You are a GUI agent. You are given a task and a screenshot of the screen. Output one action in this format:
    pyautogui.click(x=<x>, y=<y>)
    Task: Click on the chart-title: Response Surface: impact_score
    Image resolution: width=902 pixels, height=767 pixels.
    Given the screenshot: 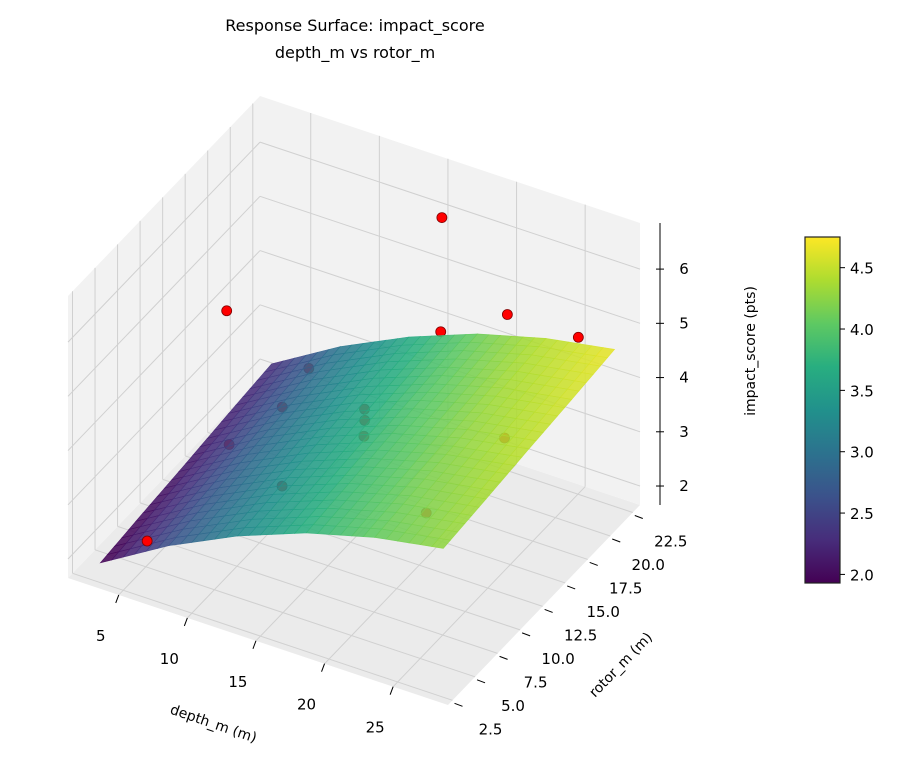 What is the action you would take?
    pyautogui.click(x=354, y=26)
    